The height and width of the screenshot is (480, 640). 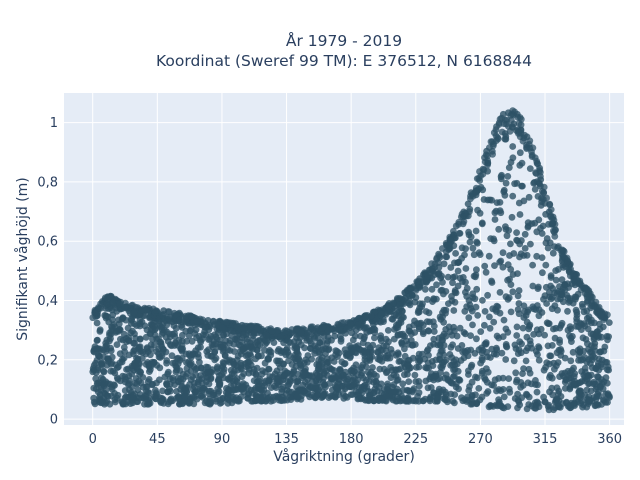 I want to click on x-tick-label: 225, so click(x=415, y=439).